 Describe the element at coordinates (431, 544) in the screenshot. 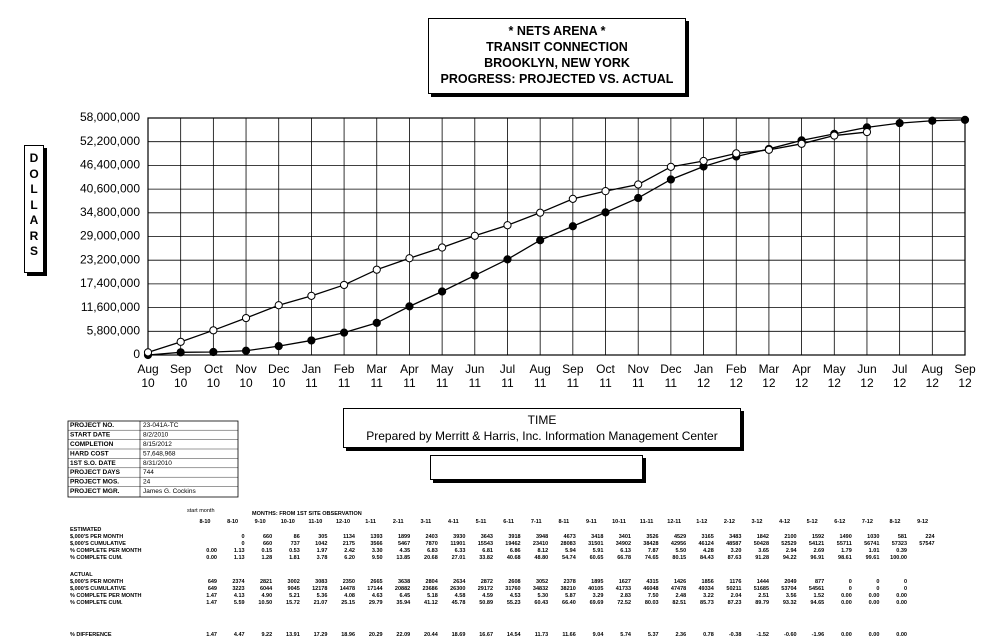

I see `table-cell: 7870` at that location.